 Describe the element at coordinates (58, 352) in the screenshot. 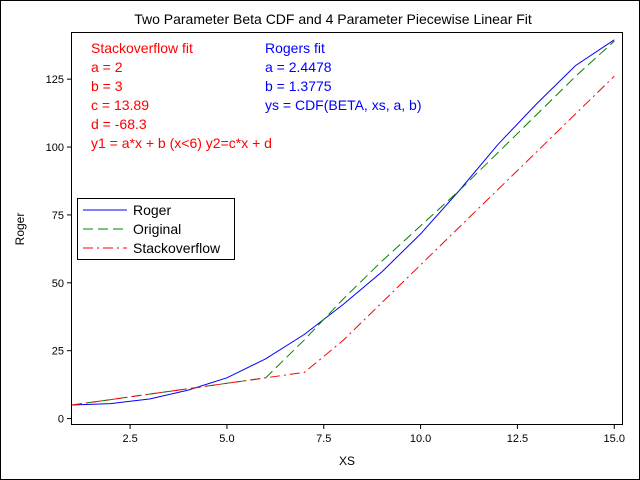

I see `y-tick-label: 25` at that location.